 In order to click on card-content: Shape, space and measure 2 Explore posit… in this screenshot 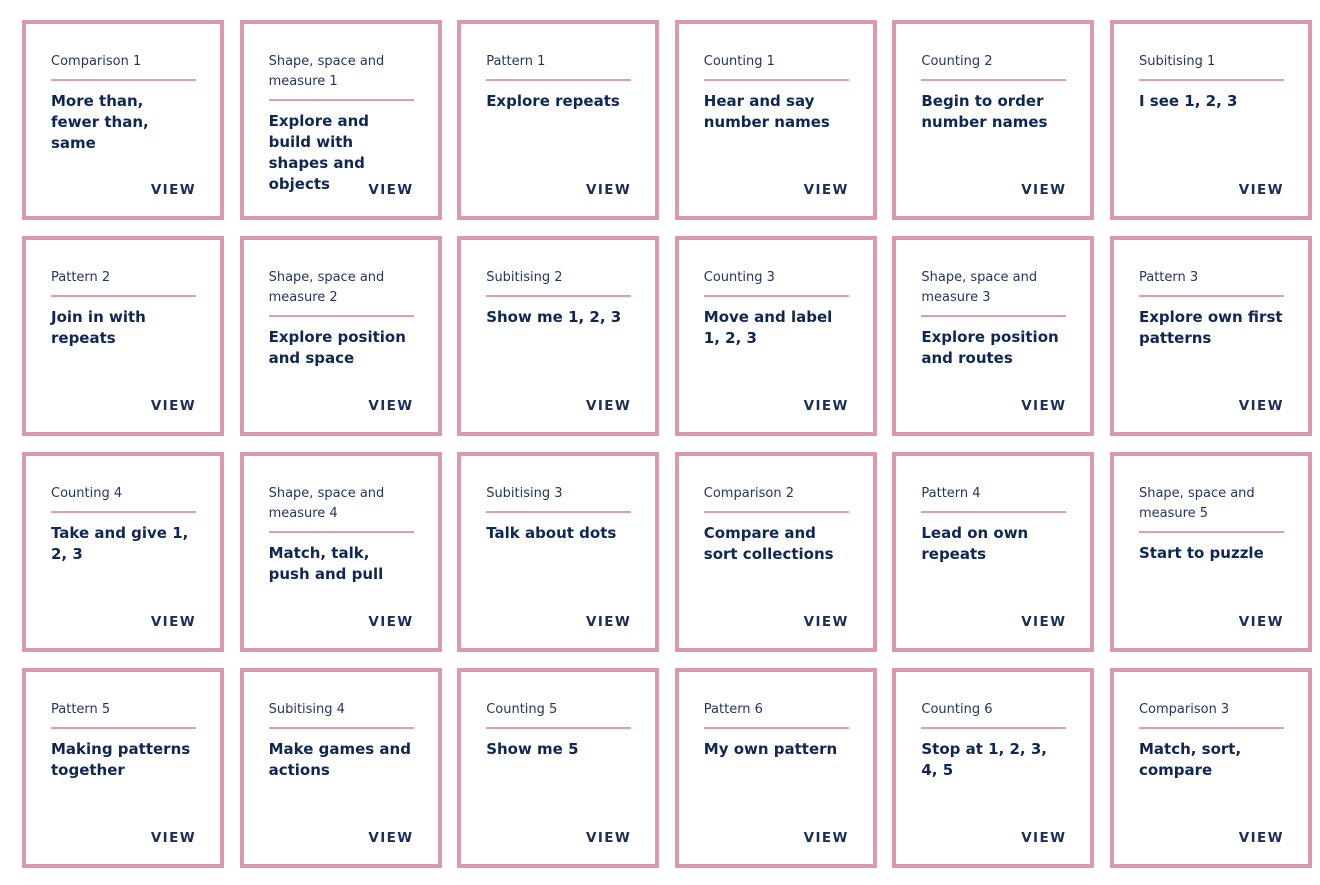, I will do `click(341, 318)`.